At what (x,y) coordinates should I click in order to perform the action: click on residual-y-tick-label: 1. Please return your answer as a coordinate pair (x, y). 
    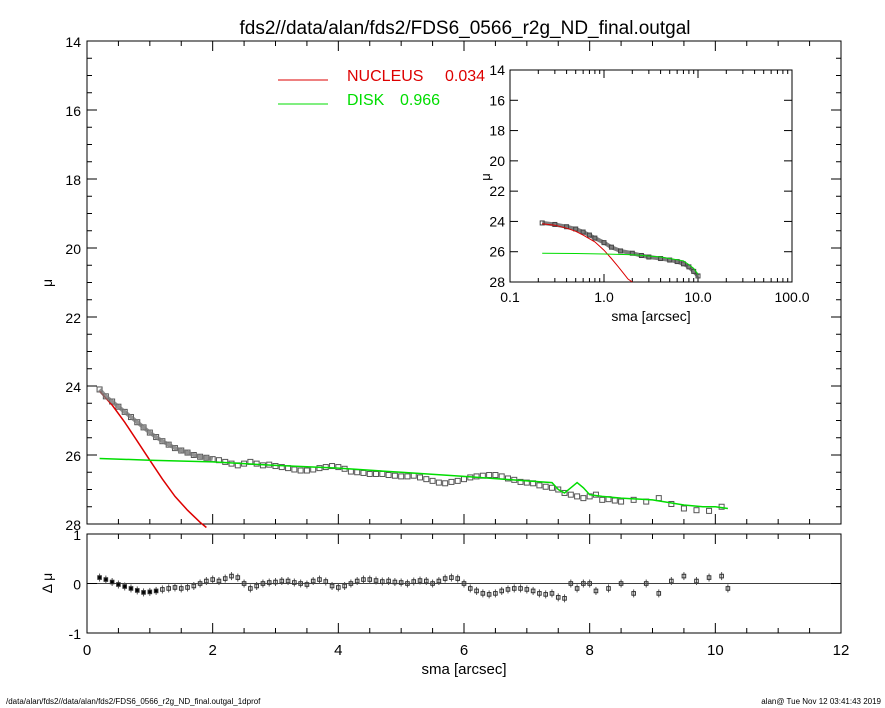
    Looking at the image, I should click on (77, 535).